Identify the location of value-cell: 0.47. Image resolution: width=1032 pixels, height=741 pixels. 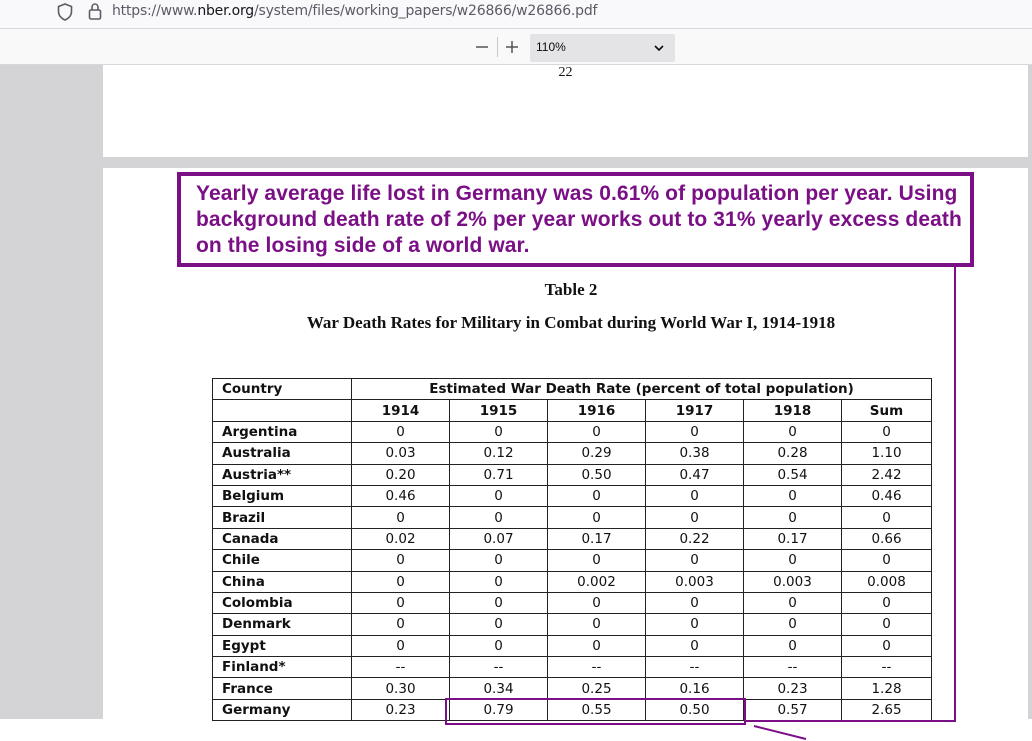
(694, 474).